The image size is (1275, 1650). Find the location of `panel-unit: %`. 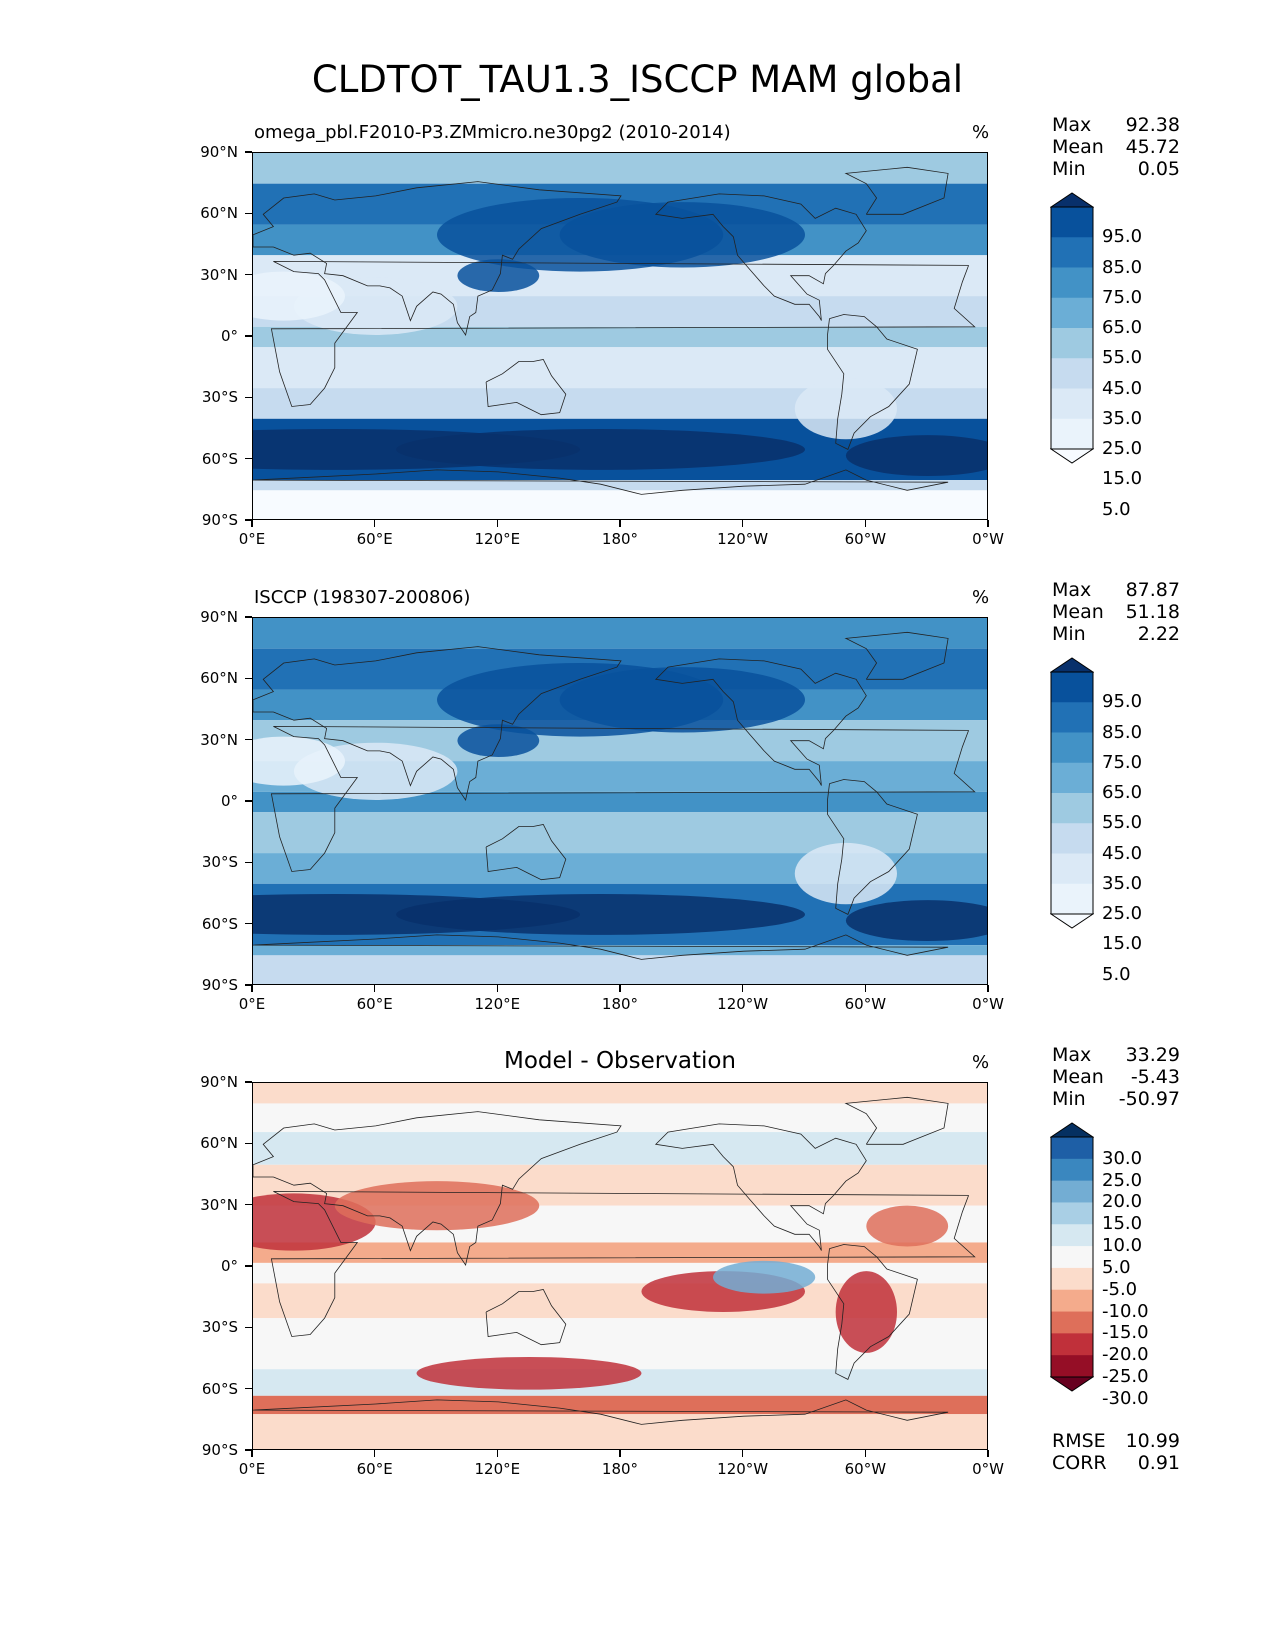

panel-unit: % is located at coordinates (981, 1062).